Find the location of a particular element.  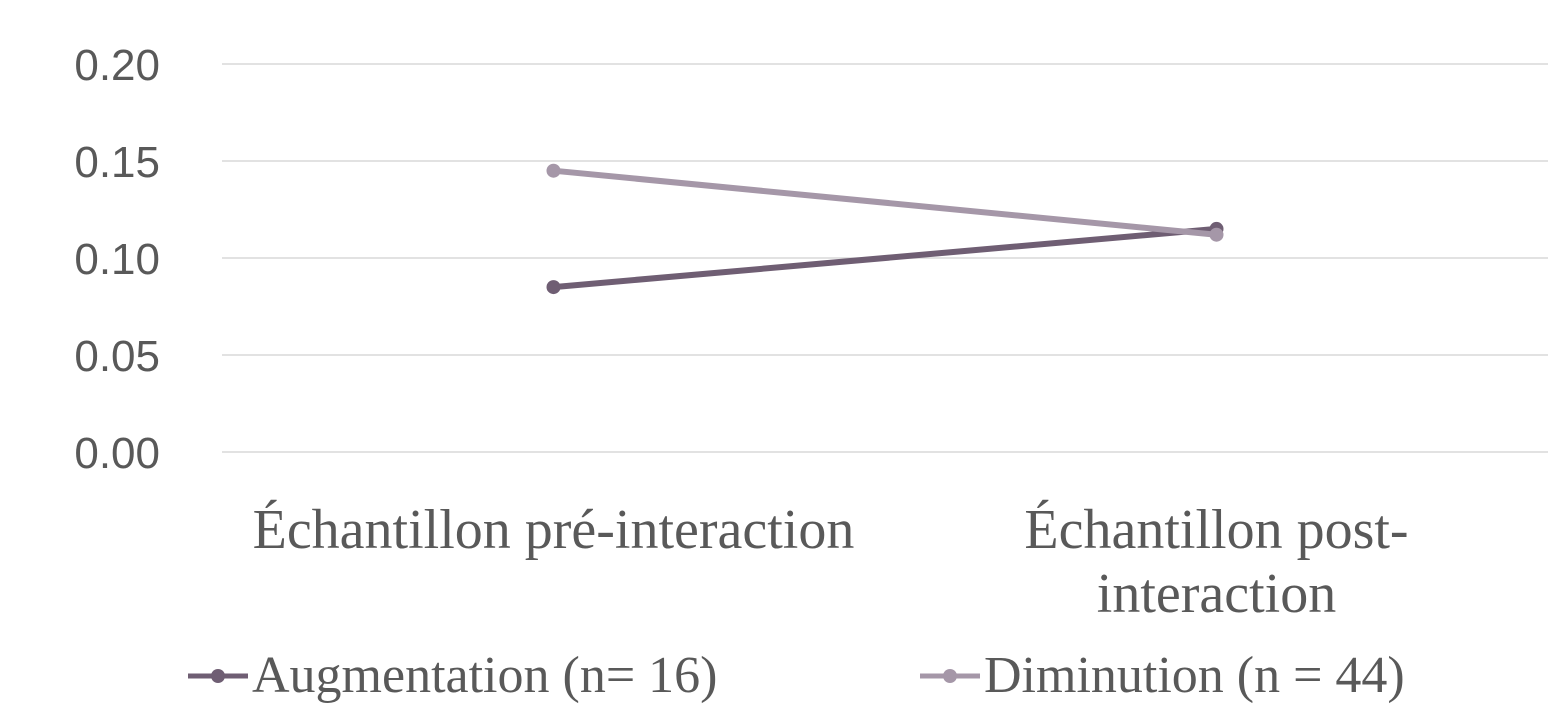

x-tick-label-line: Échantillon pré-interaction is located at coordinates (554, 530).